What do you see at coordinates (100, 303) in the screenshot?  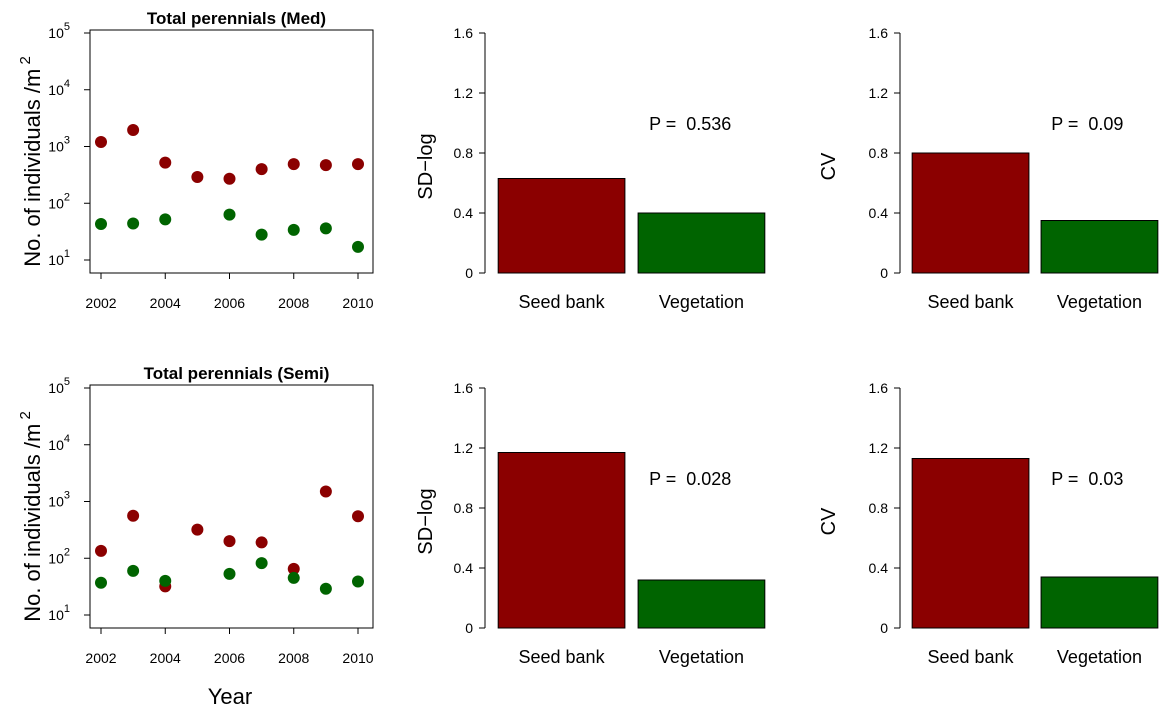 I see `x-tick-label: 2002` at bounding box center [100, 303].